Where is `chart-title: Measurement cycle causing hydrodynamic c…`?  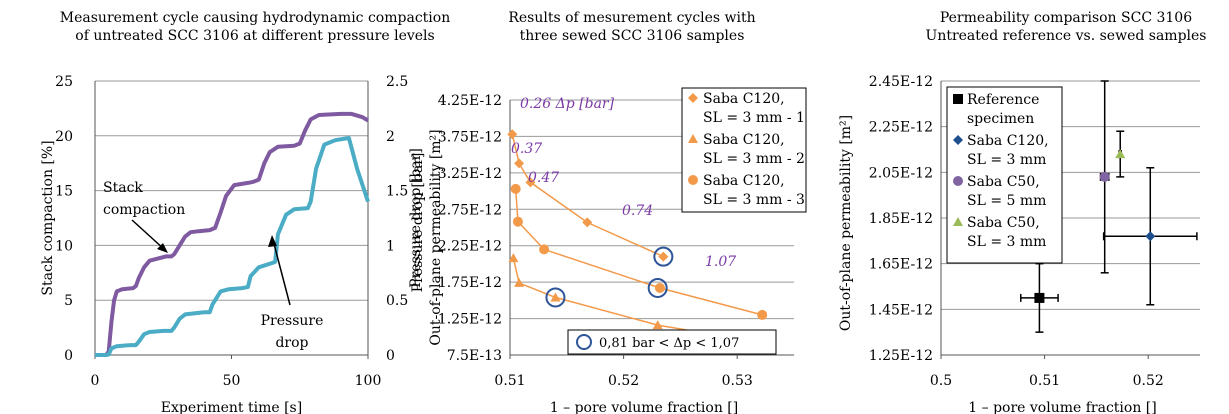 chart-title: Measurement cycle causing hydrodynamic c… is located at coordinates (255, 18).